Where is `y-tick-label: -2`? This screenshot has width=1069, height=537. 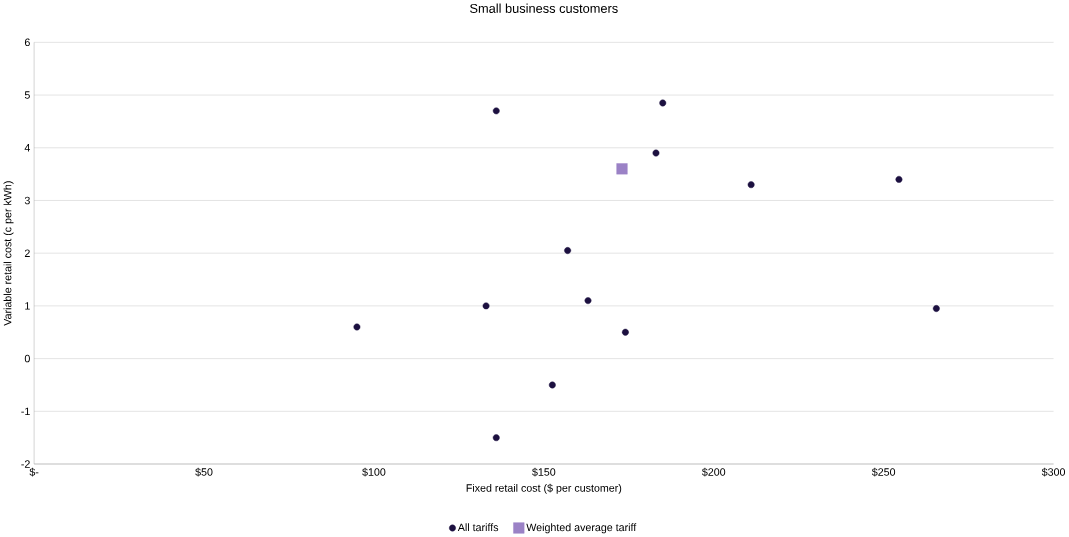 y-tick-label: -2 is located at coordinates (25, 464).